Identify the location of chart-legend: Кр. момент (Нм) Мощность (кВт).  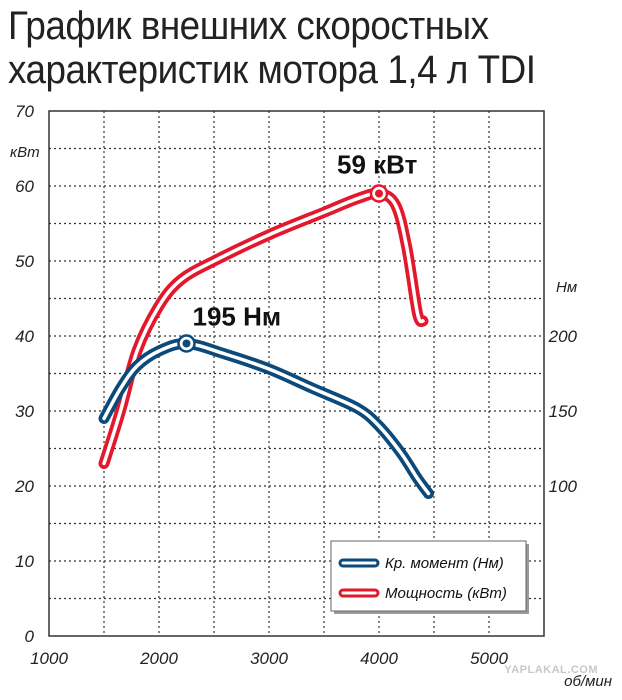
(429, 577).